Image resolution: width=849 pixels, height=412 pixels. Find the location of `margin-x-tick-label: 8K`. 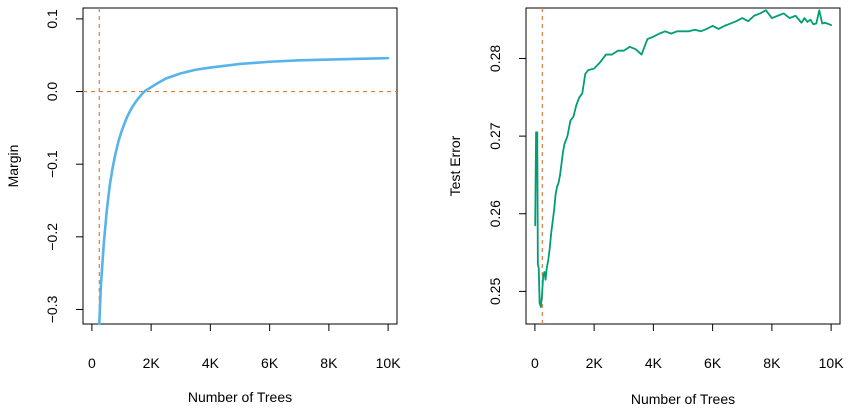

margin-x-tick-label: 8K is located at coordinates (329, 363).